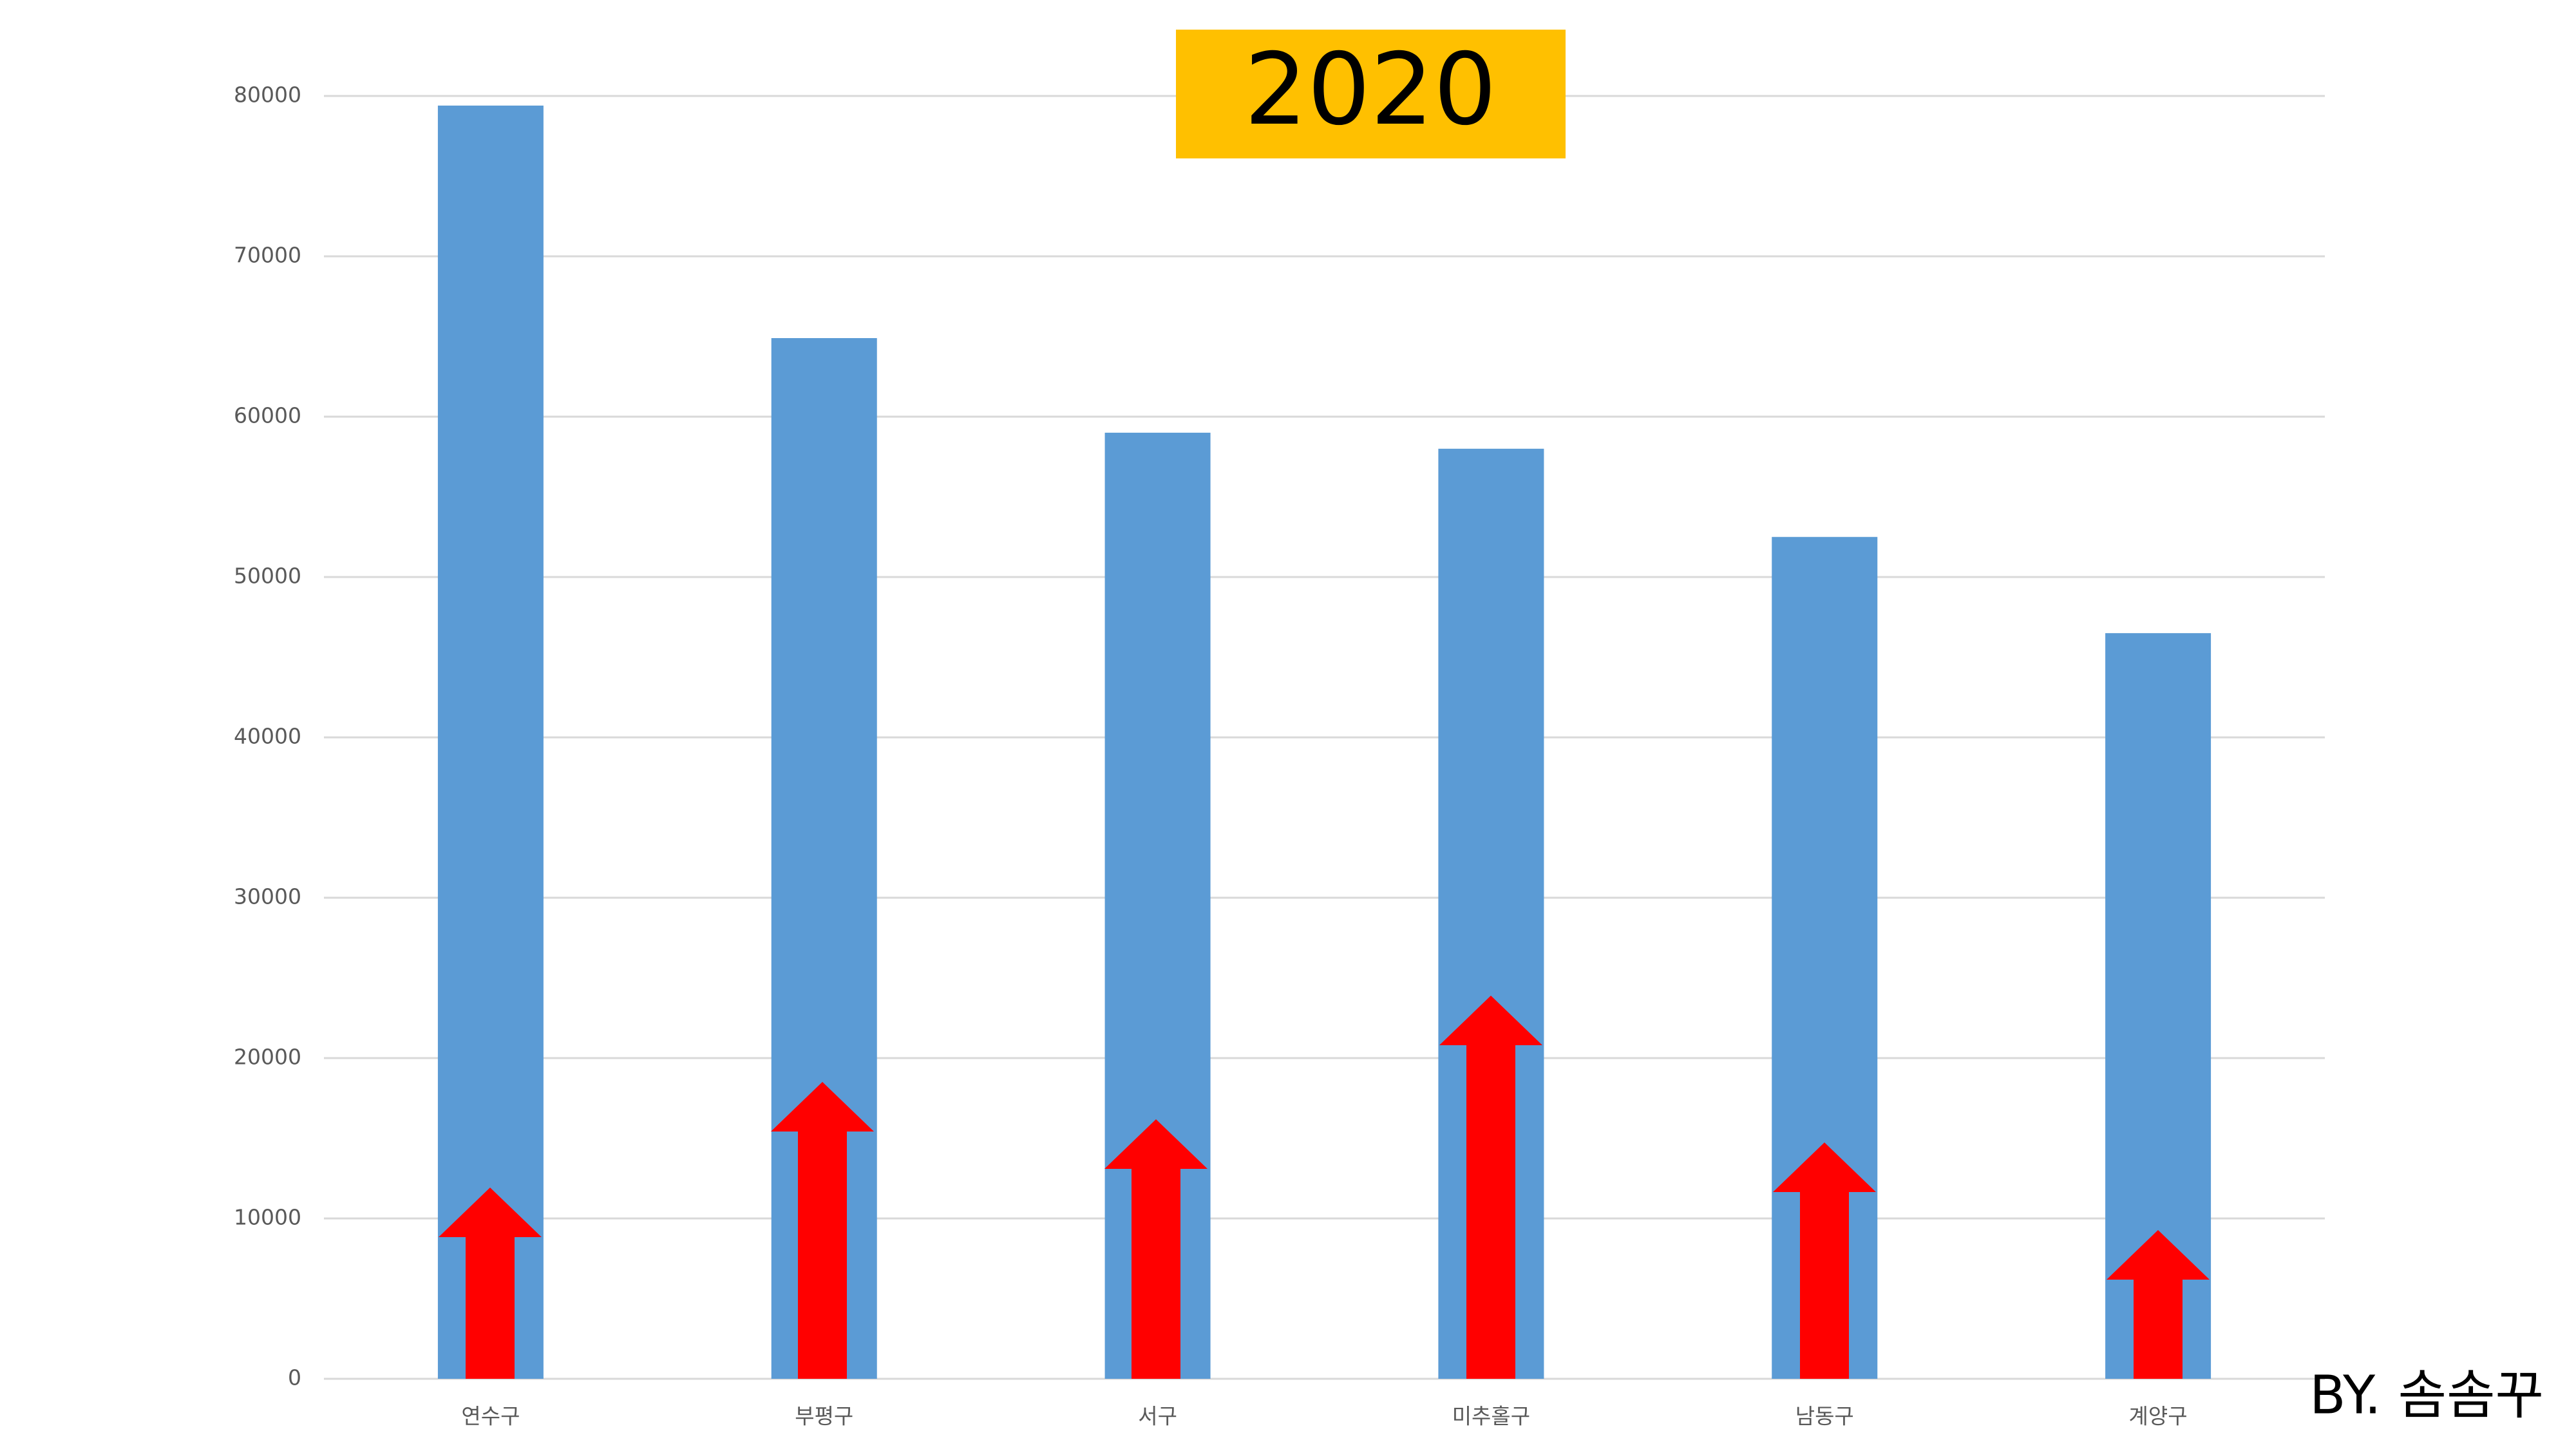 Image resolution: width=2576 pixels, height=1449 pixels. What do you see at coordinates (267, 576) in the screenshot?
I see `y-tick-label: 50000` at bounding box center [267, 576].